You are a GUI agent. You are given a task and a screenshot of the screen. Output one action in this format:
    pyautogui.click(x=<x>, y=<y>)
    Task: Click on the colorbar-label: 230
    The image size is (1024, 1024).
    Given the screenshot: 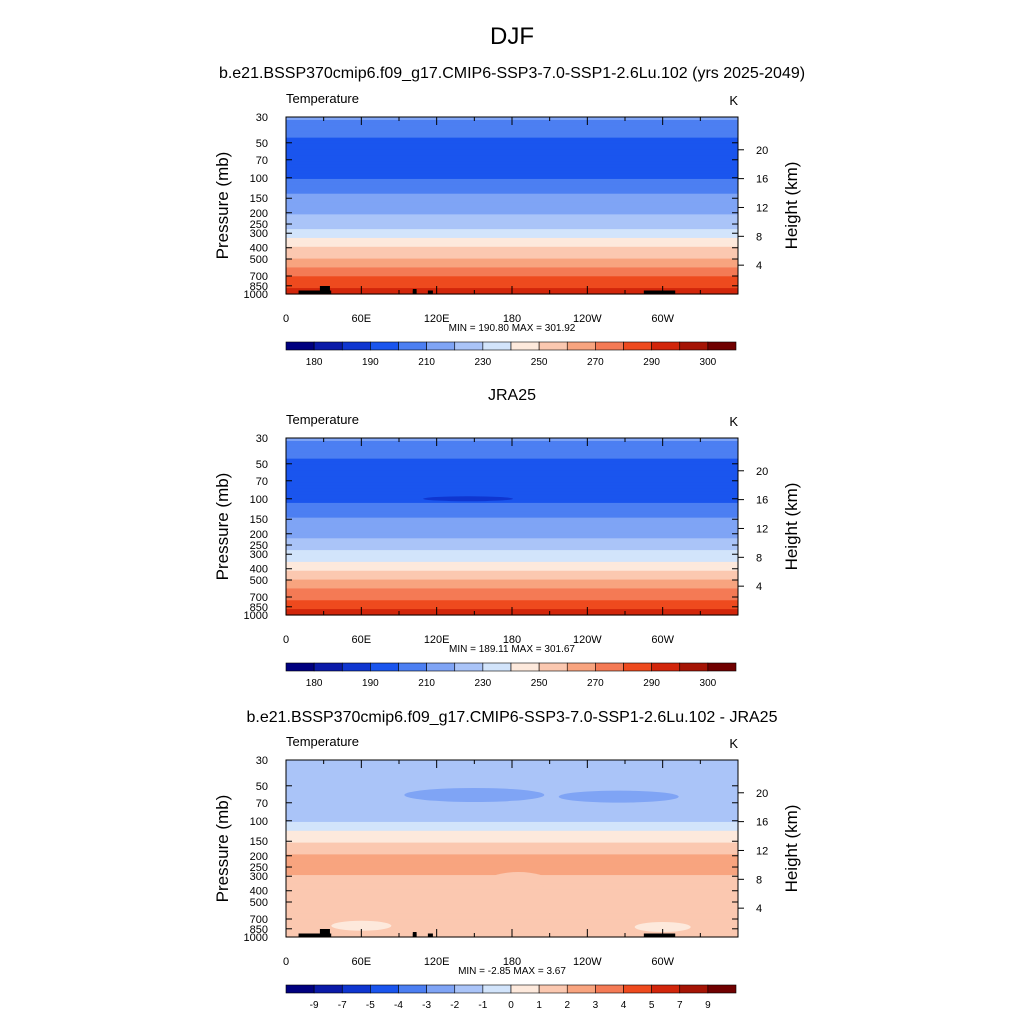 What is the action you would take?
    pyautogui.click(x=483, y=683)
    